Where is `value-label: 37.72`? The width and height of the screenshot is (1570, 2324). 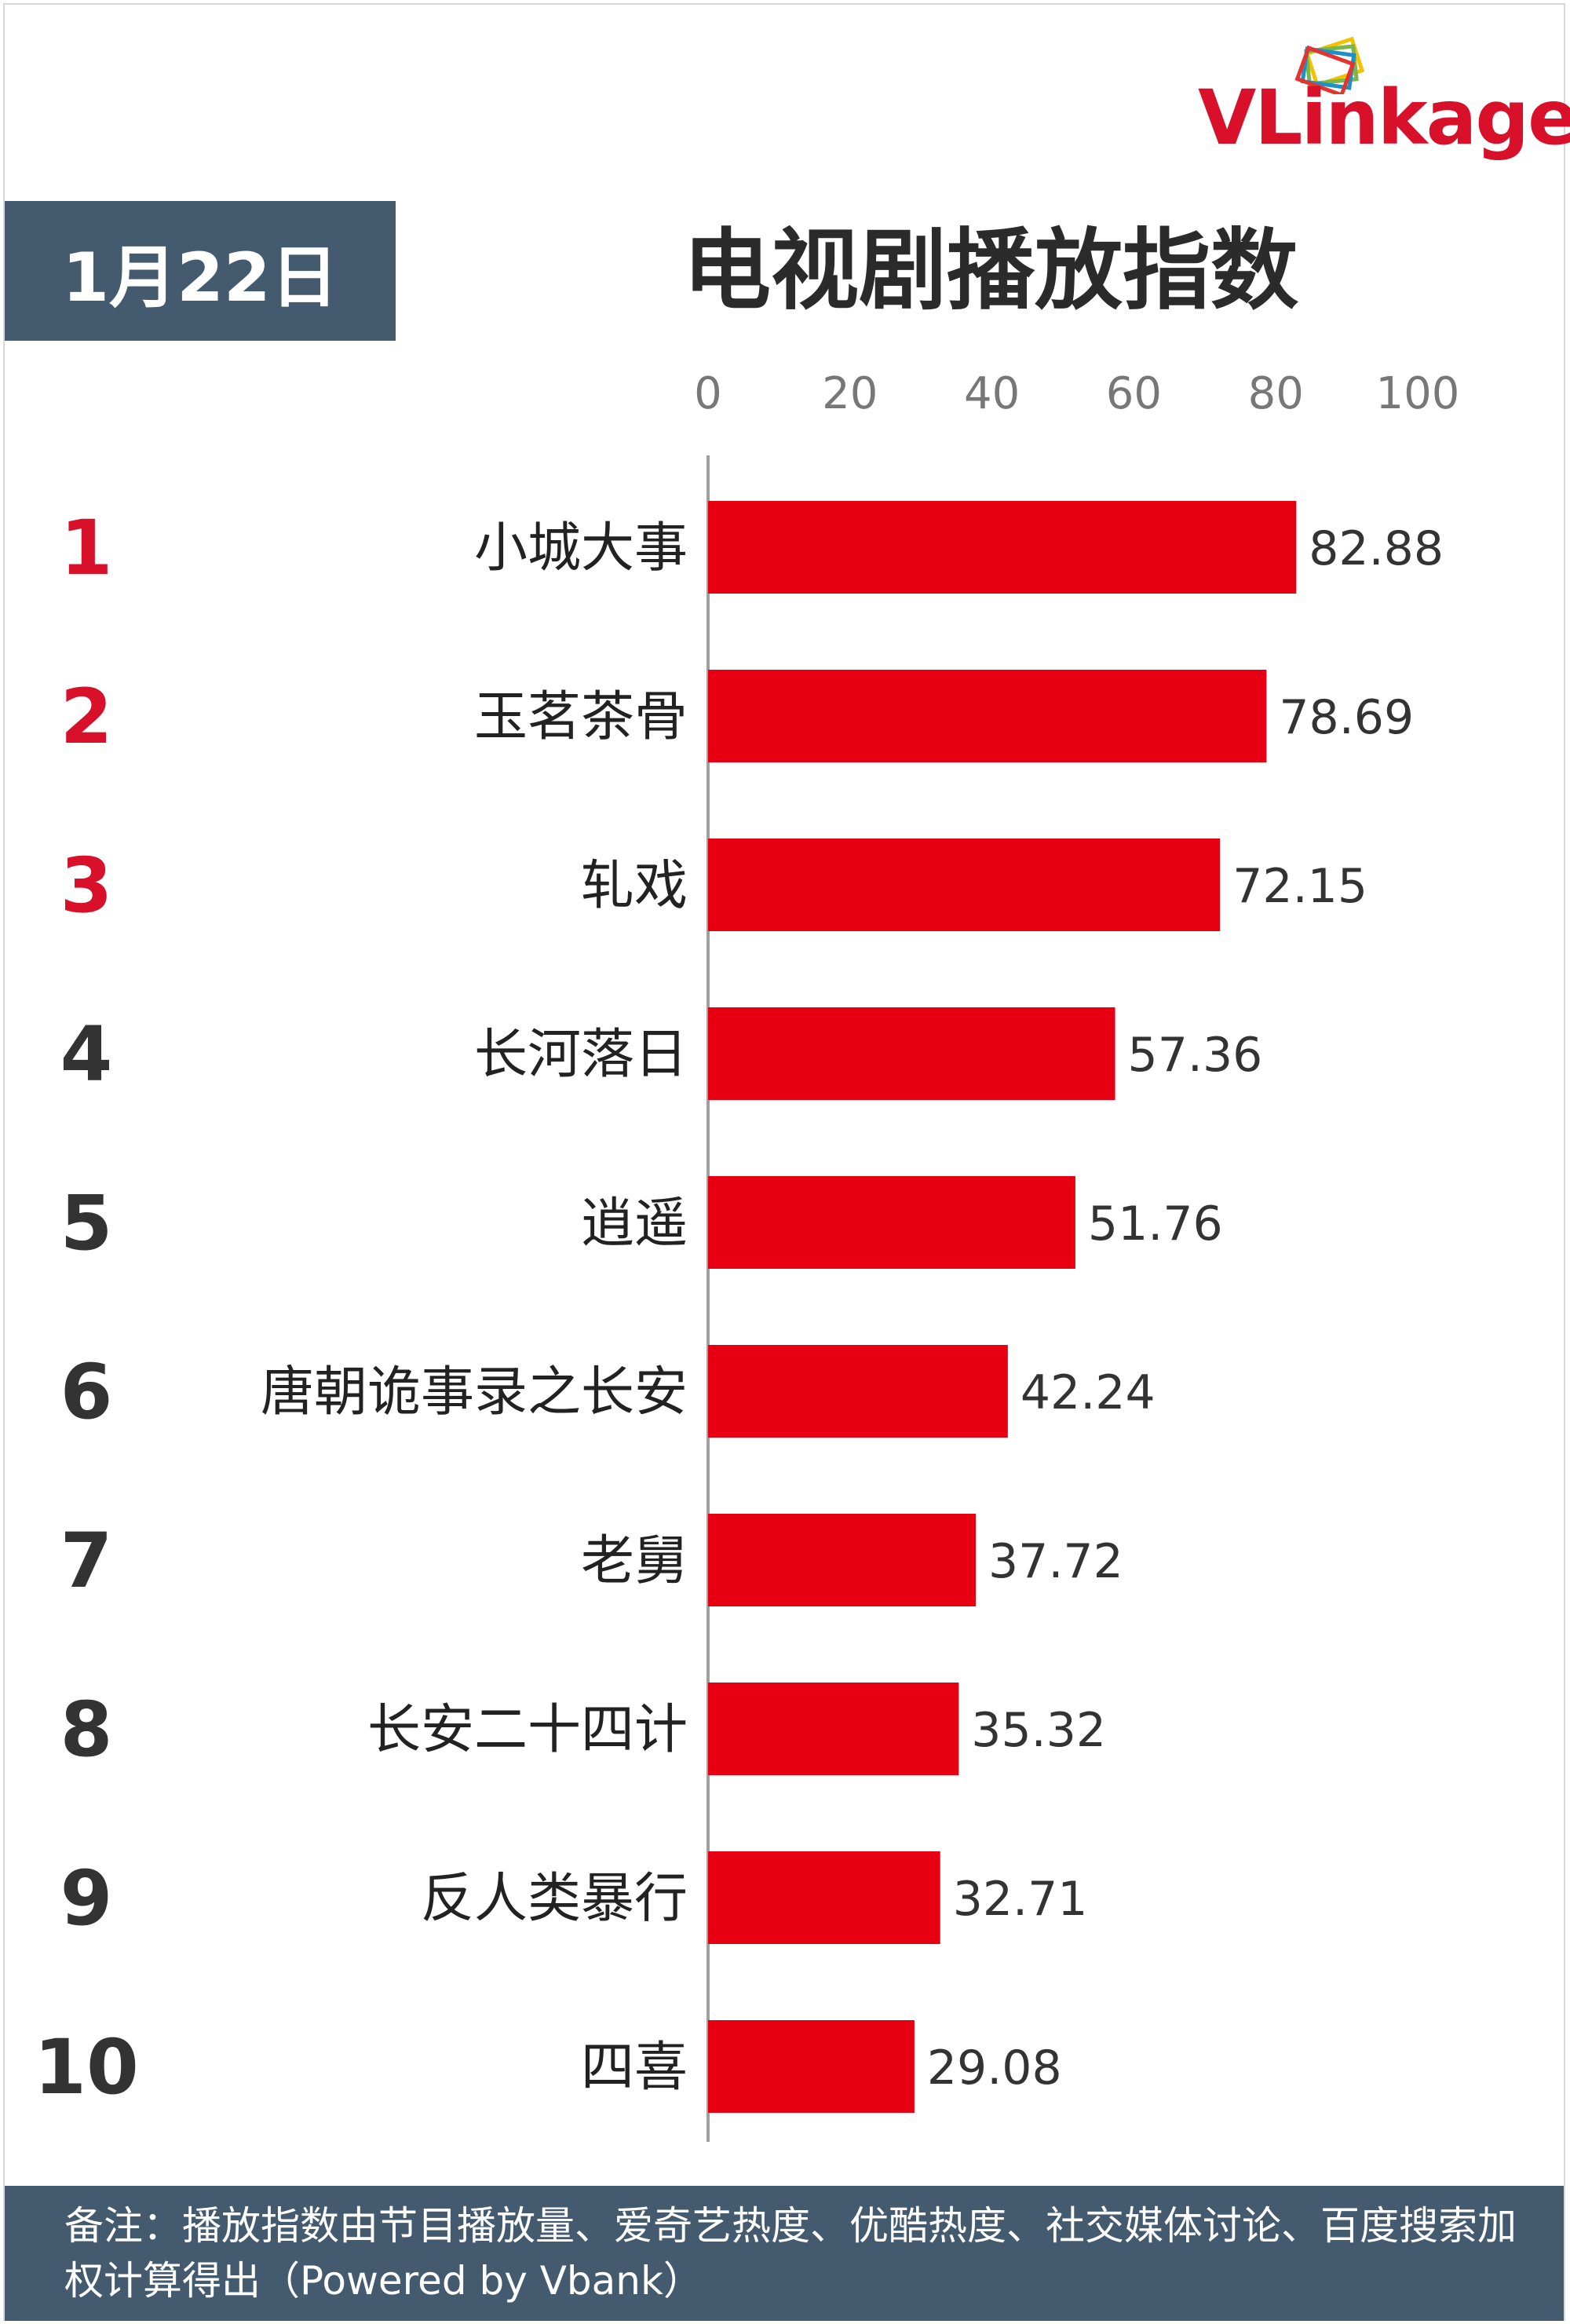
value-label: 37.72 is located at coordinates (1055, 1561).